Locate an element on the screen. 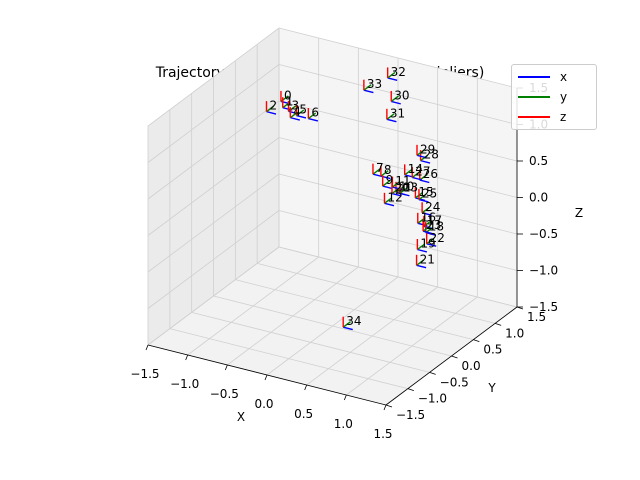 The width and height of the screenshot is (640, 480). point-label: 19 is located at coordinates (427, 244).